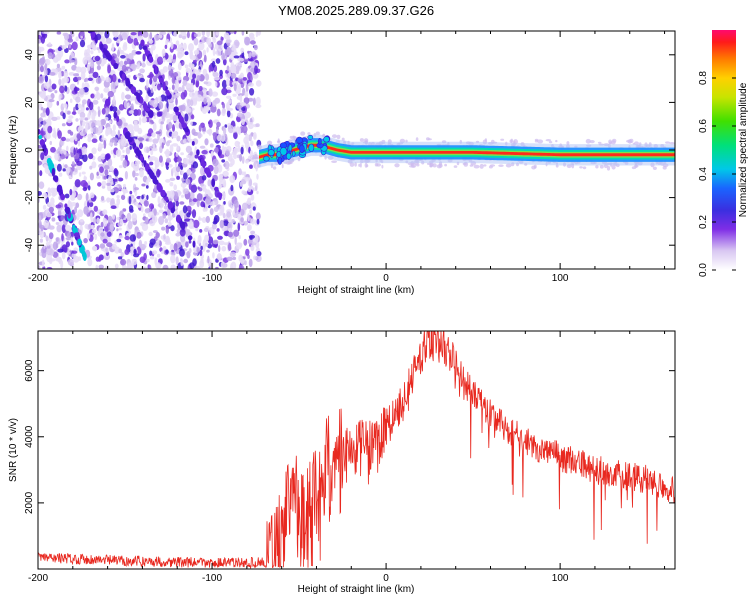  Describe the element at coordinates (29, 150) in the screenshot. I see `y-tick-label: 0` at that location.